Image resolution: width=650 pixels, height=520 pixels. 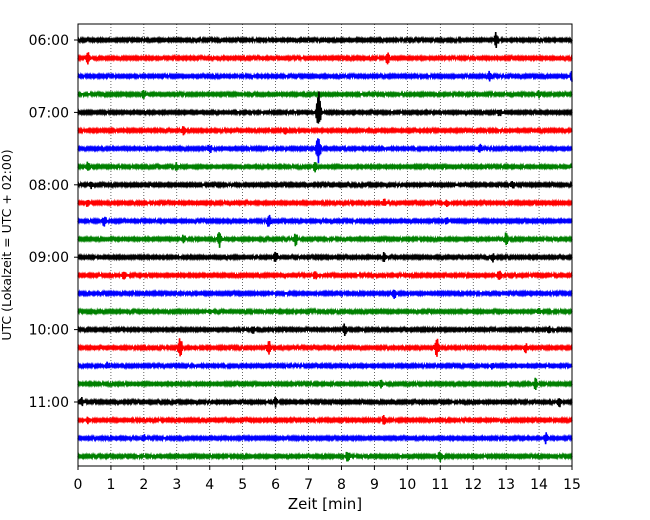 What do you see at coordinates (49, 113) in the screenshot?
I see `y-tick-label: 07:00` at bounding box center [49, 113].